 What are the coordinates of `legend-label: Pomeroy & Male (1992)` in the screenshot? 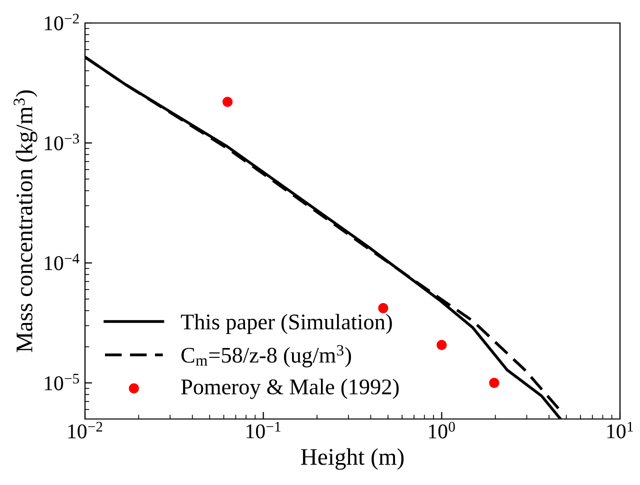 It's located at (290, 388).